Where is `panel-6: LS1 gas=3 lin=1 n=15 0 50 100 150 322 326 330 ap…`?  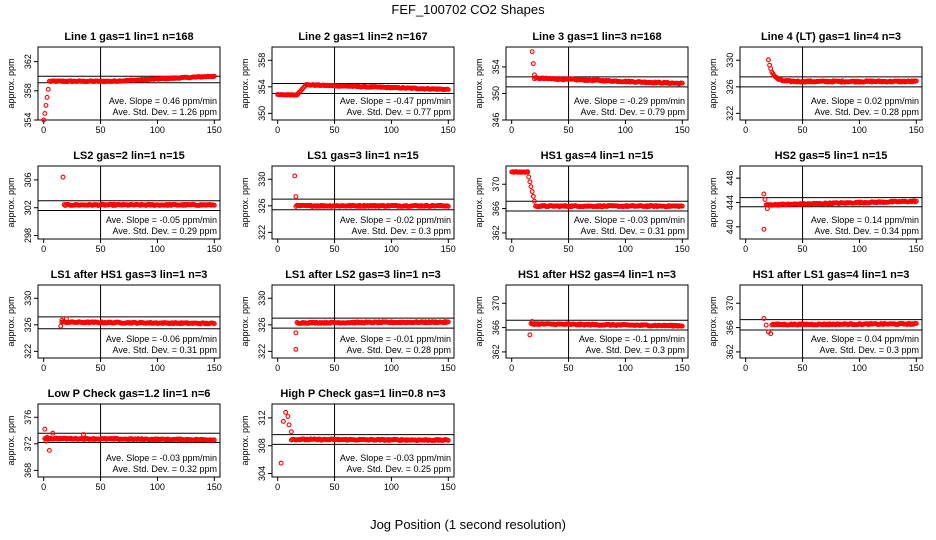 panel-6: LS1 gas=3 lin=1 n=15 0 50 100 150 322 326 330 ap… is located at coordinates (348, 202).